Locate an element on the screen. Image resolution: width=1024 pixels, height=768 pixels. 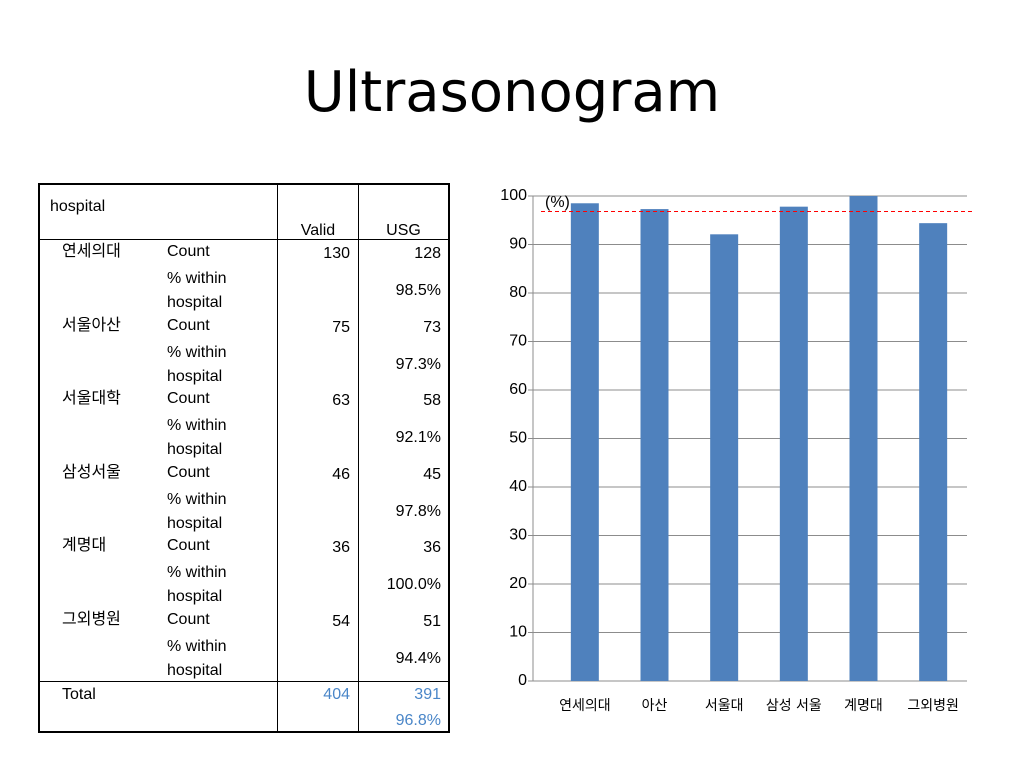
y-tick-label: 40 is located at coordinates (518, 486).